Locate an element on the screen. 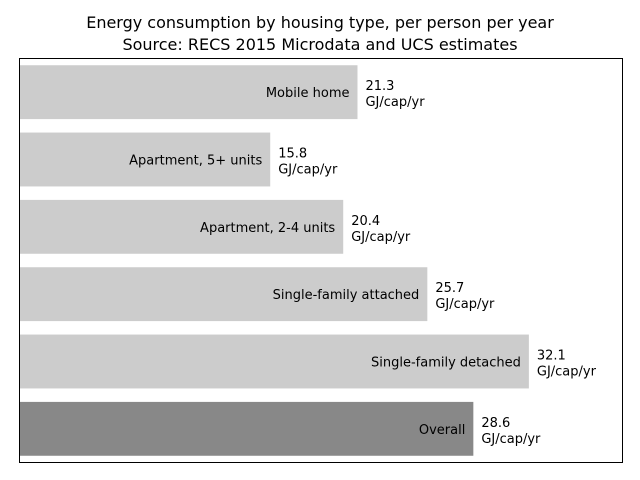 The image size is (640, 480). category-label: Apartment, 5+ units is located at coordinates (195, 161).